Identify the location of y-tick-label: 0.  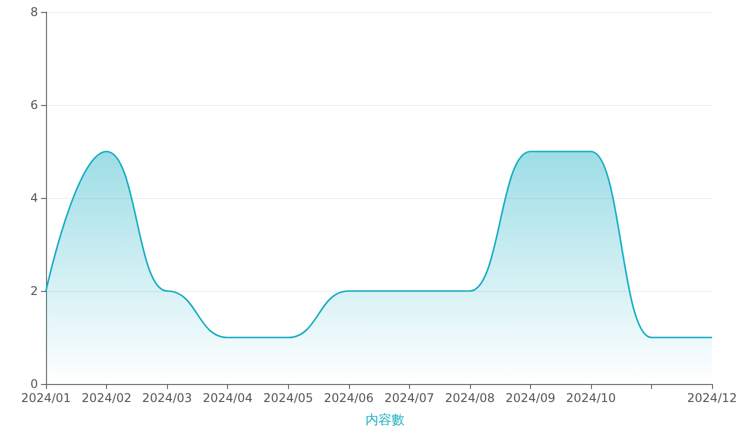
(34, 384).